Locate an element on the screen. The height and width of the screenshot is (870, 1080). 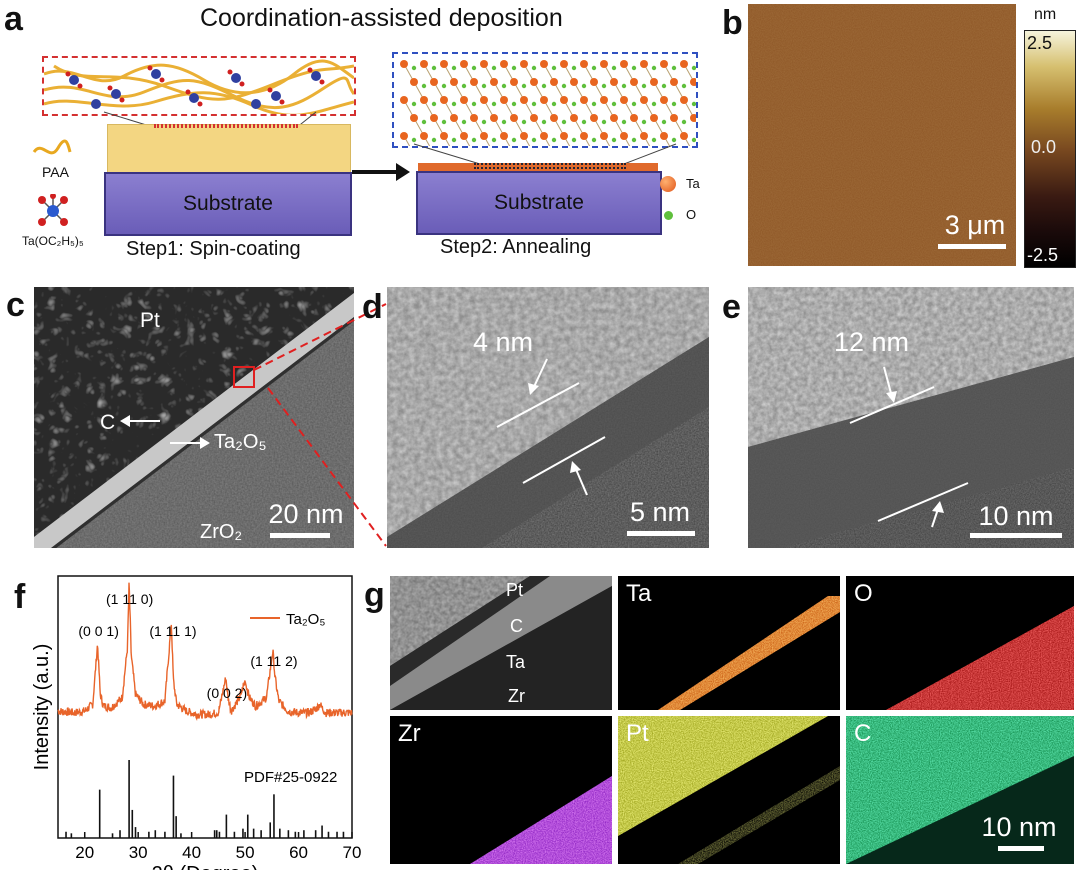
paa-network-illustration is located at coordinates (199, 86).